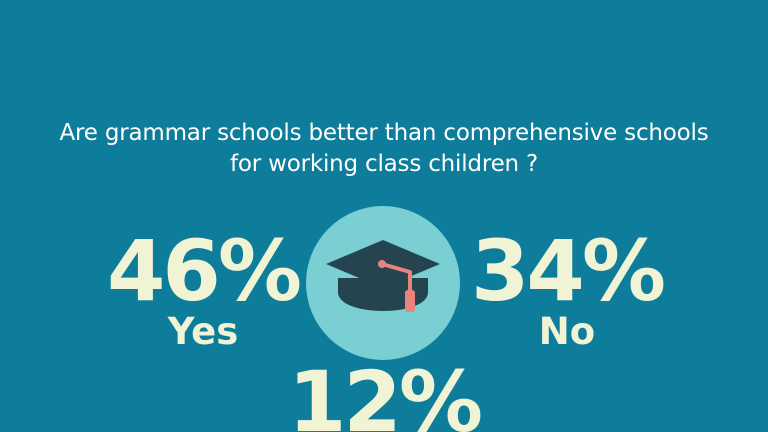 The width and height of the screenshot is (768, 432). Describe the element at coordinates (203, 331) in the screenshot. I see `yes-label: Yes` at that location.